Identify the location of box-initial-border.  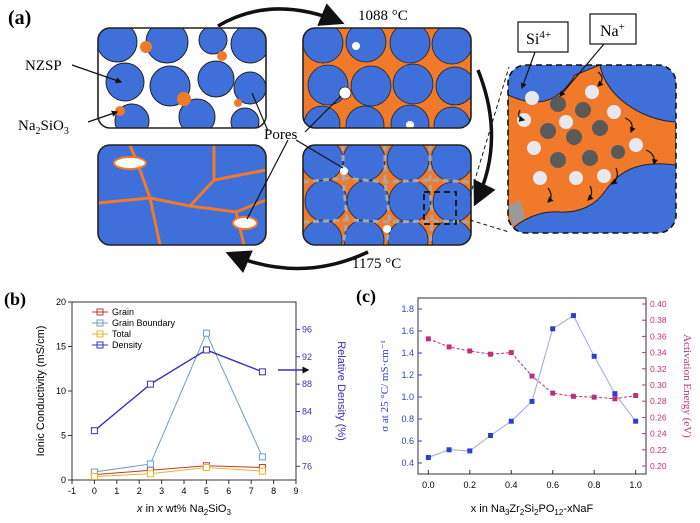
(182, 78).